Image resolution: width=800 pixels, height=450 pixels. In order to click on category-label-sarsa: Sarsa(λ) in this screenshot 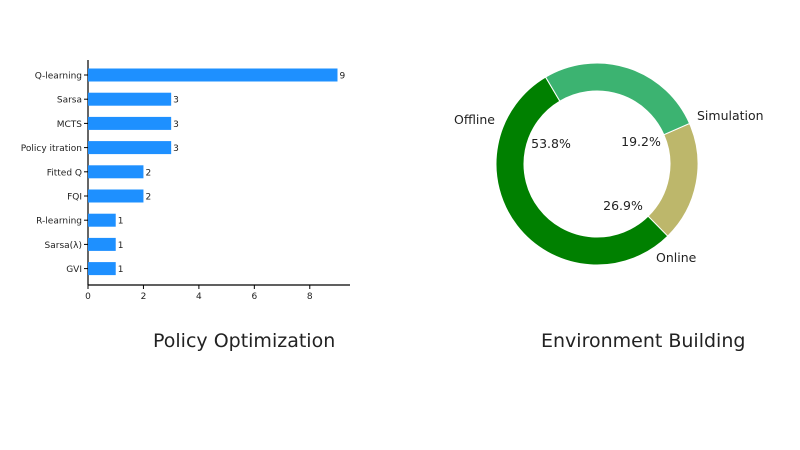, I will do `click(63, 246)`.